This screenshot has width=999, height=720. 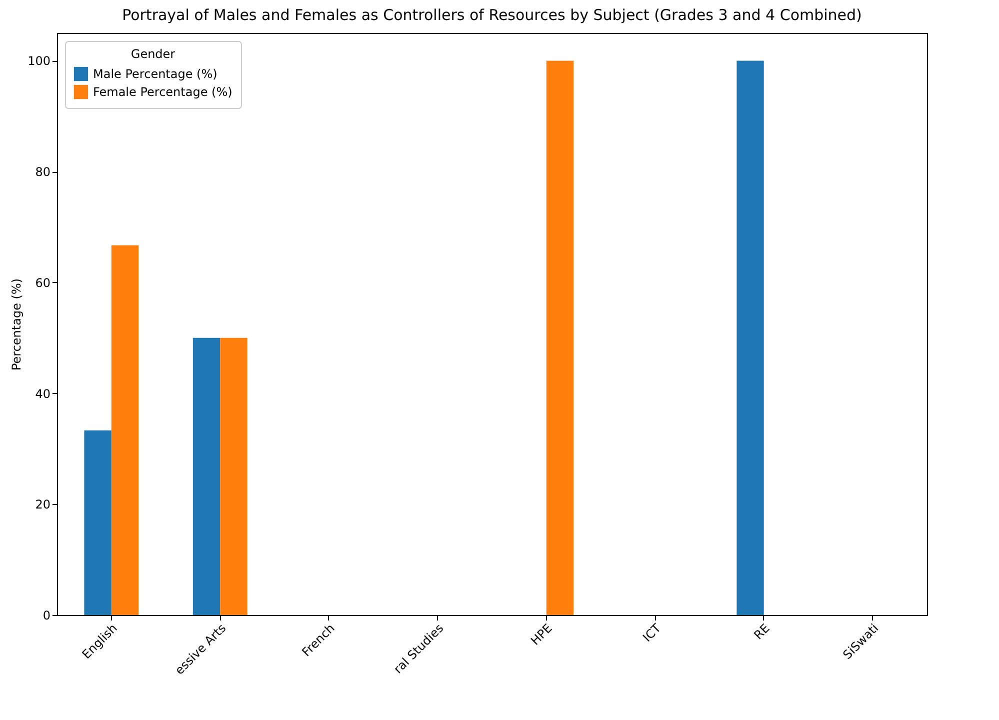 I want to click on x-tick-label: RE, so click(x=761, y=631).